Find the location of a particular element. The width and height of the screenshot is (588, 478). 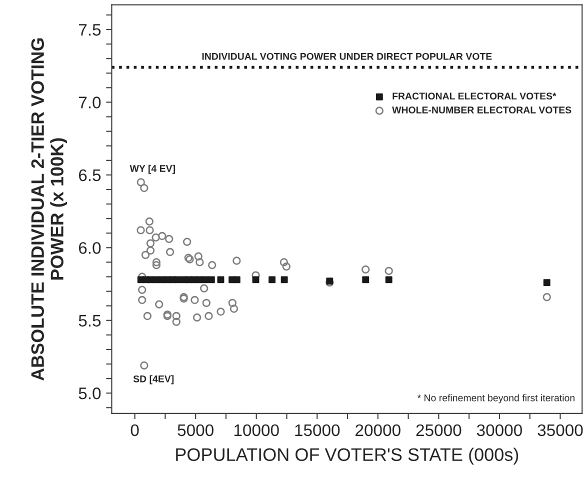

x-tick-label: 25000 is located at coordinates (439, 430).